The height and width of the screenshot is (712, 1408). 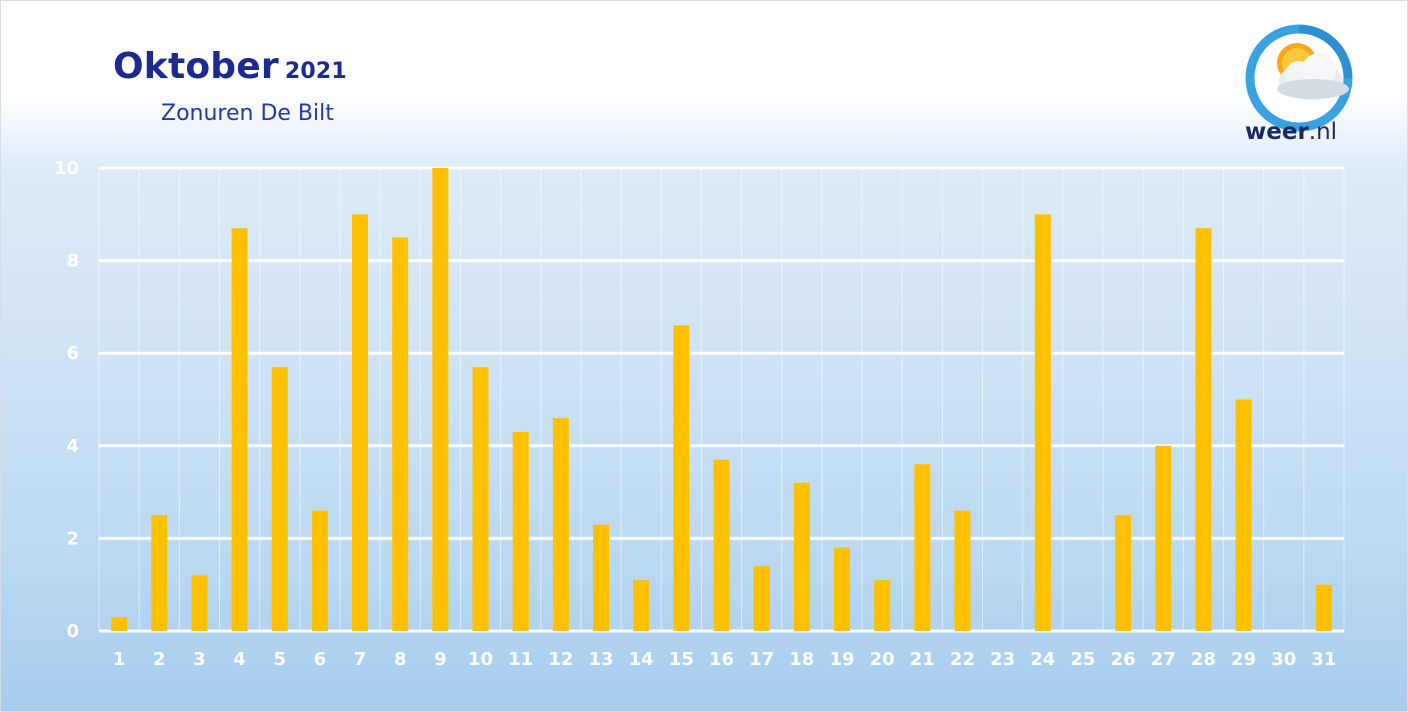 I want to click on x-tick-label: 26, so click(x=1123, y=659).